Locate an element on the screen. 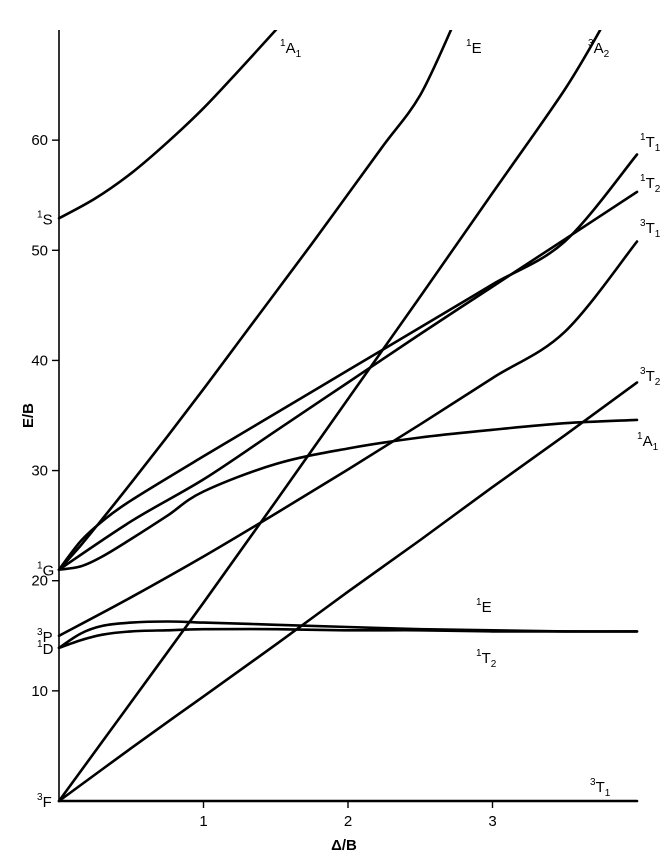 This screenshot has height=864, width=672. state-label-1A1_upper: 1A1 is located at coordinates (291, 49).